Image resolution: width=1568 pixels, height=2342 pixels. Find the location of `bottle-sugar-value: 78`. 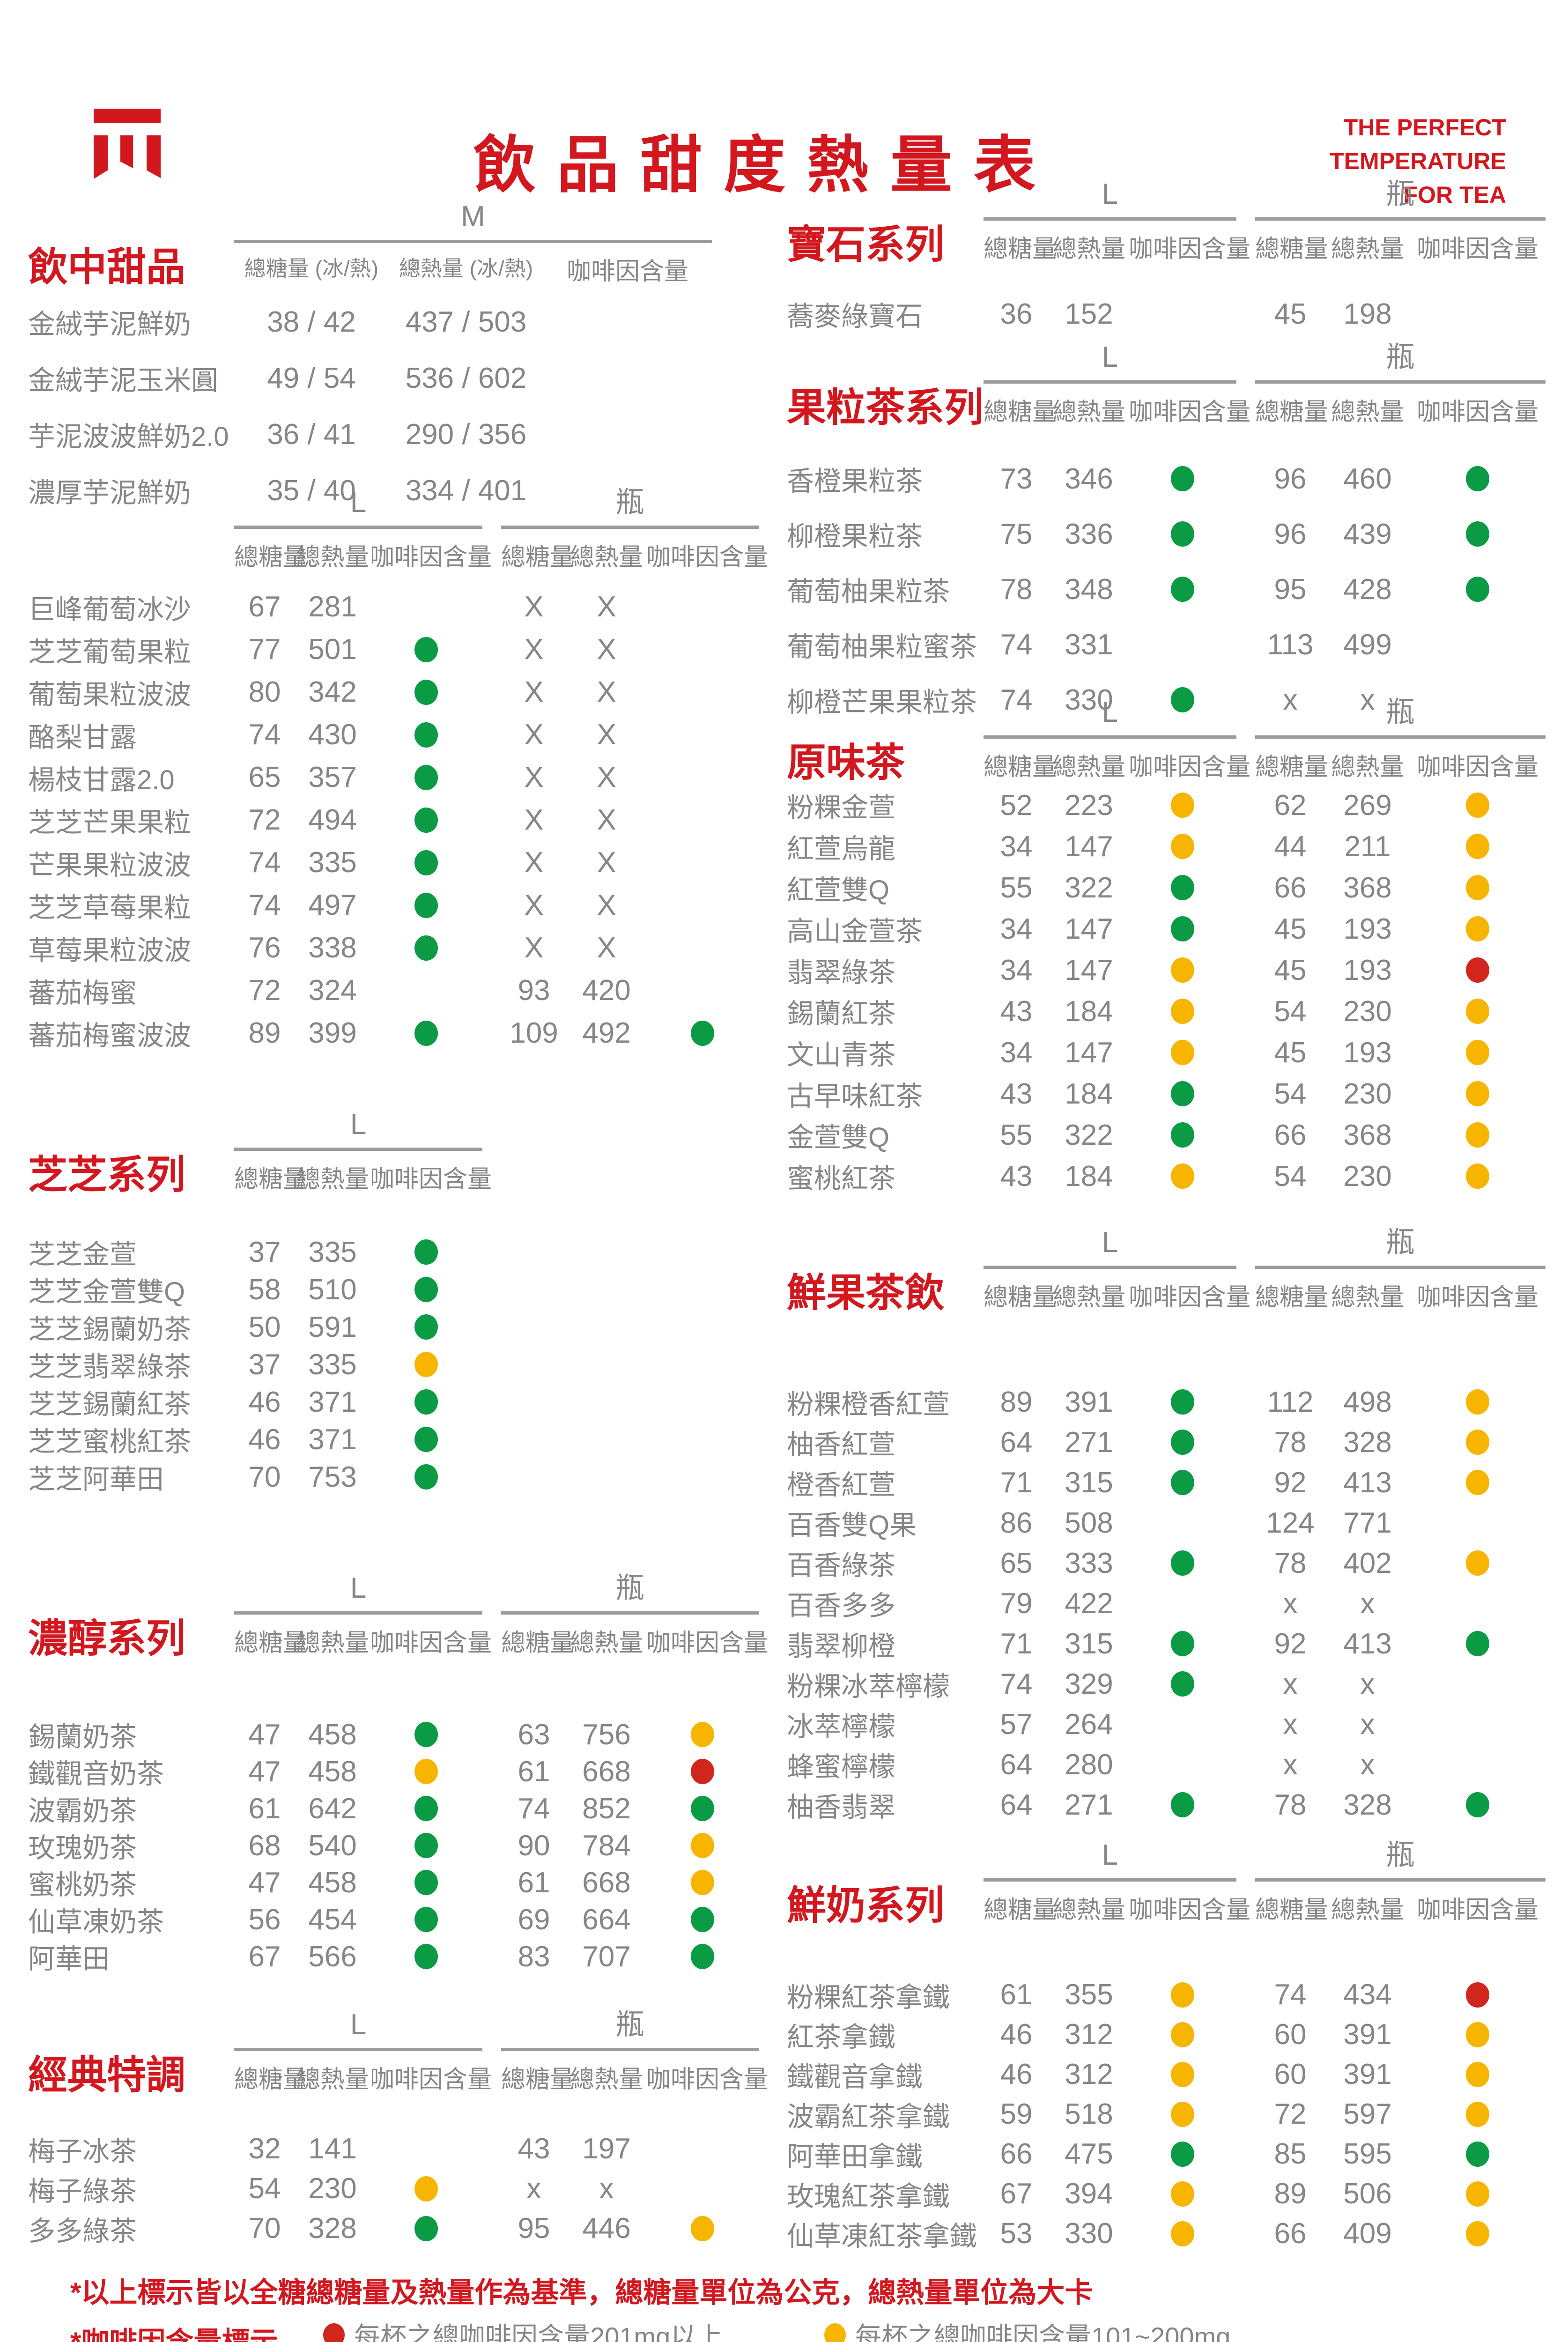

bottle-sugar-value: 78 is located at coordinates (1290, 1442).